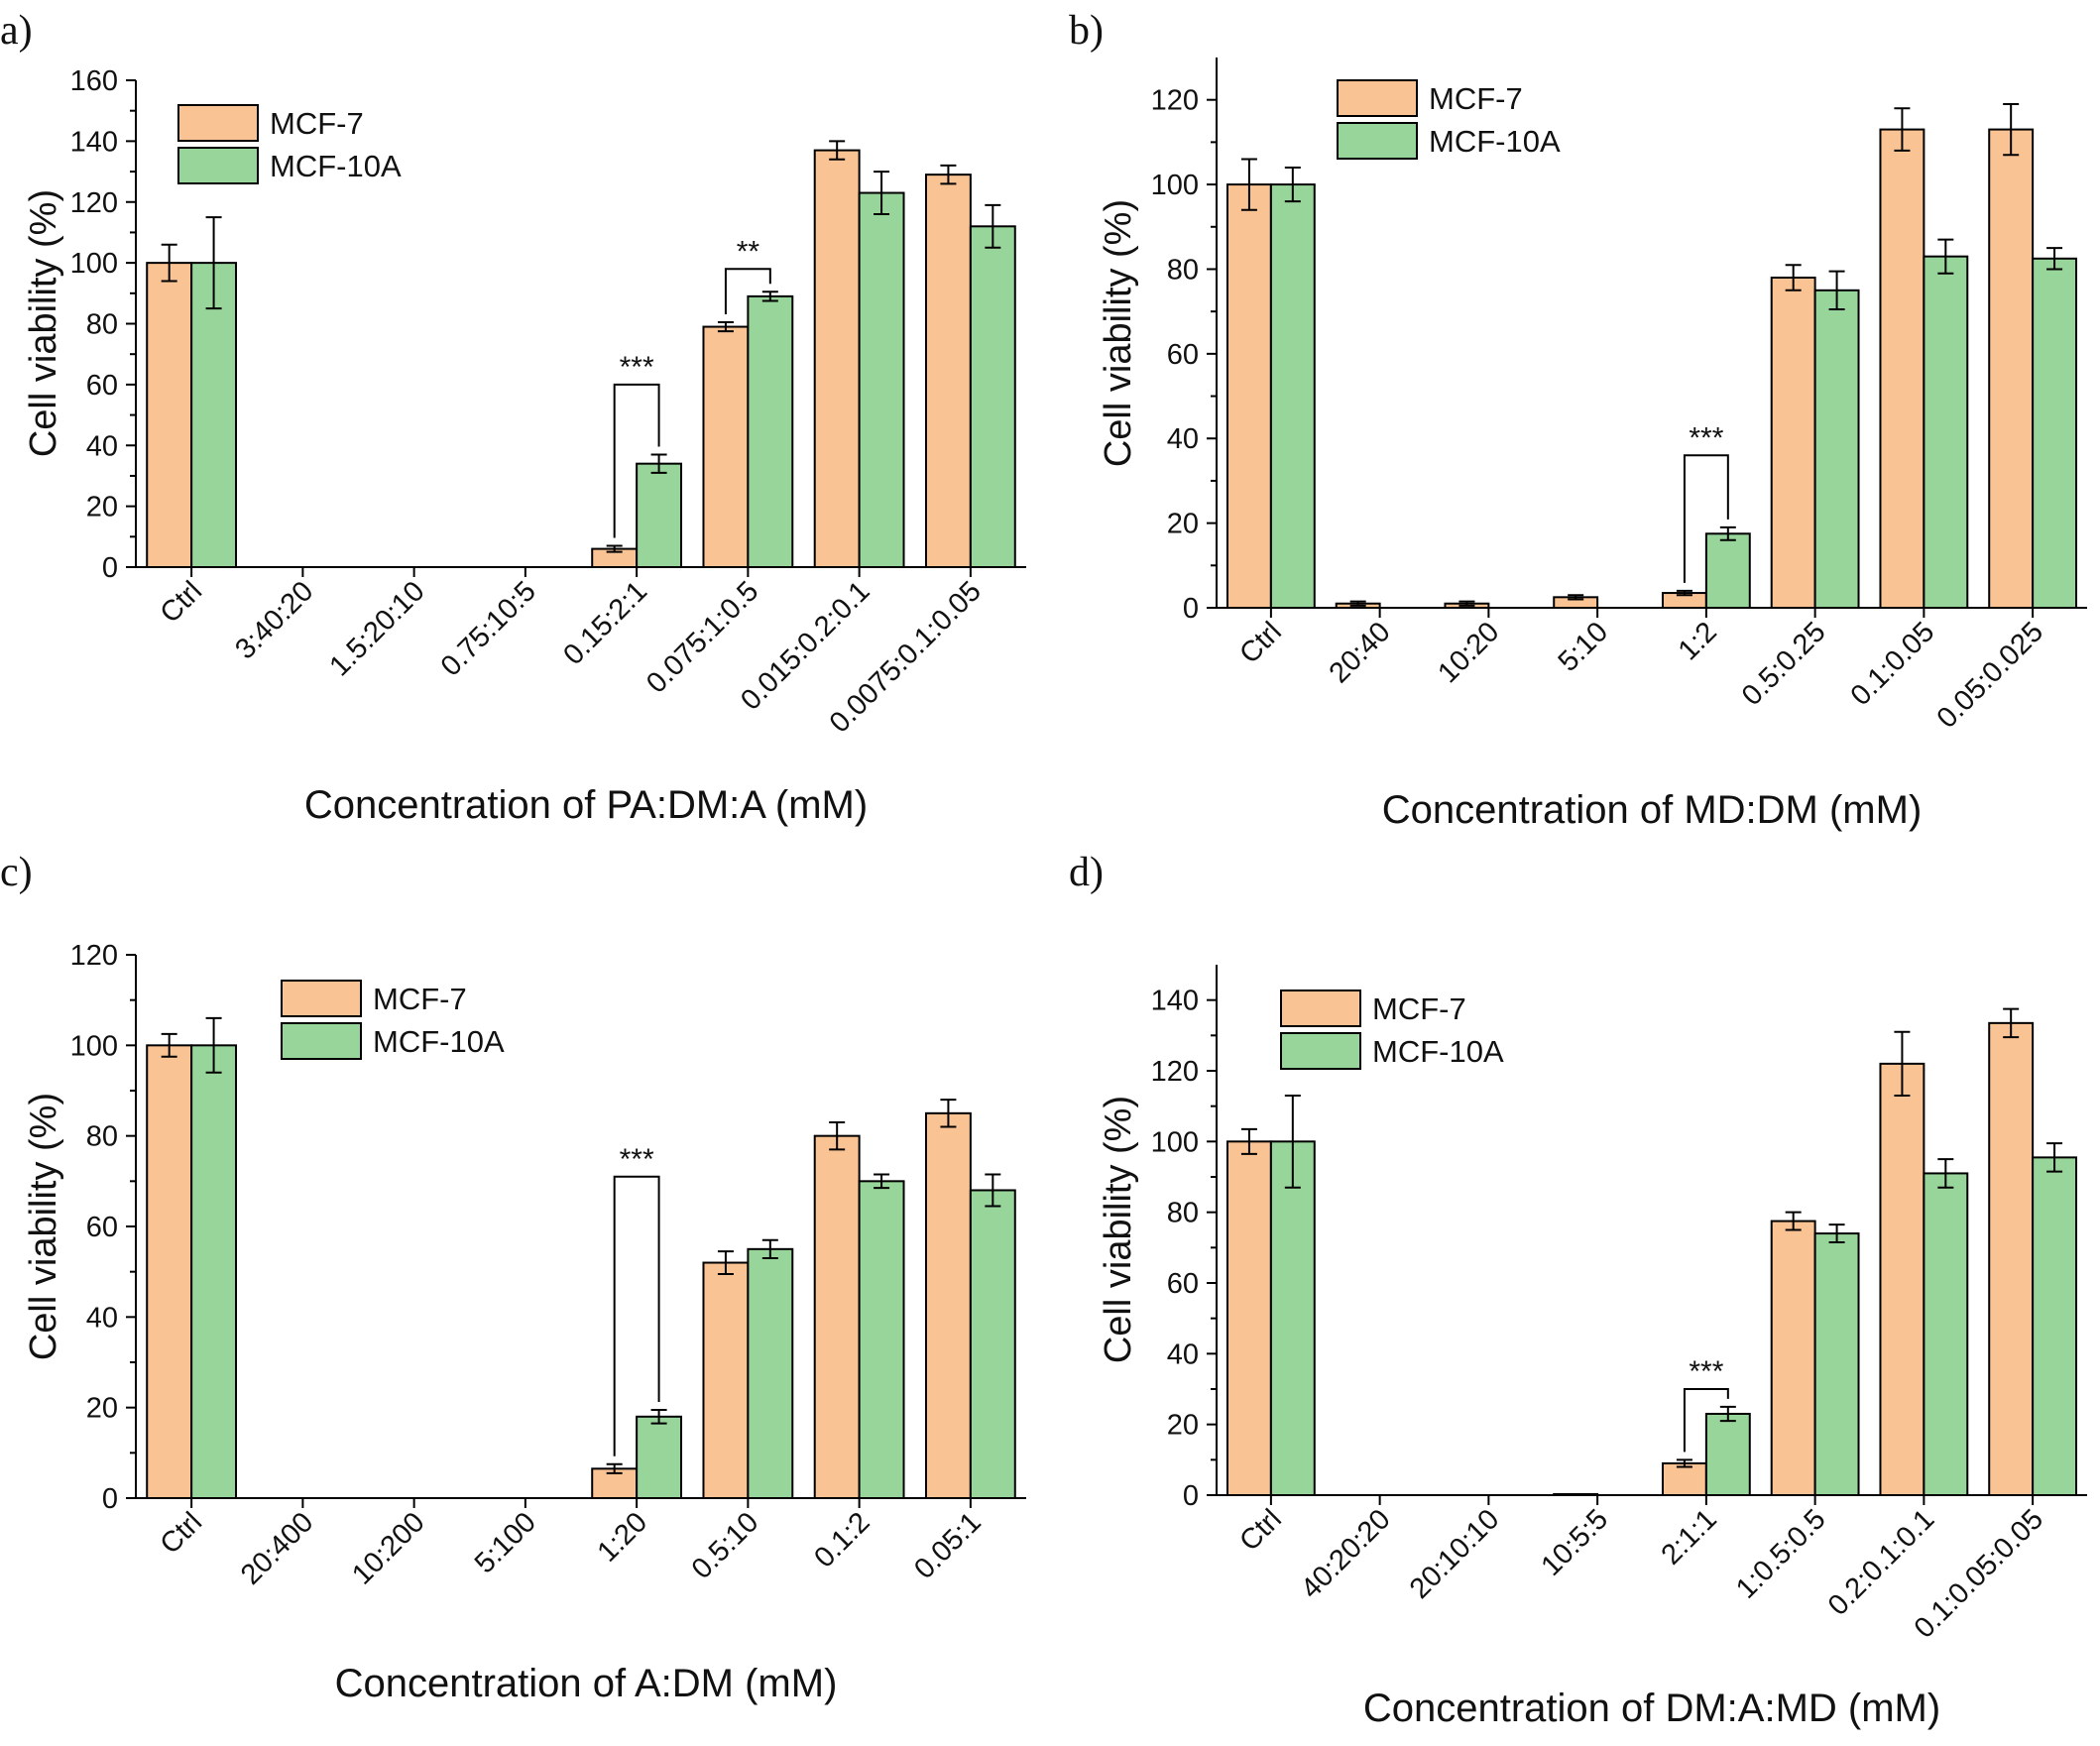  I want to click on x-tick-label: 5:100, so click(506, 1542).